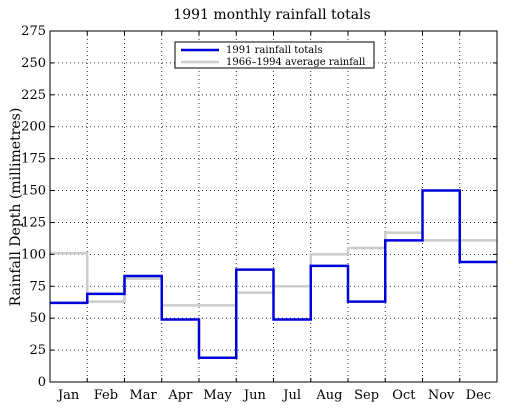  I want to click on y-tick-label: 75, so click(37, 286).